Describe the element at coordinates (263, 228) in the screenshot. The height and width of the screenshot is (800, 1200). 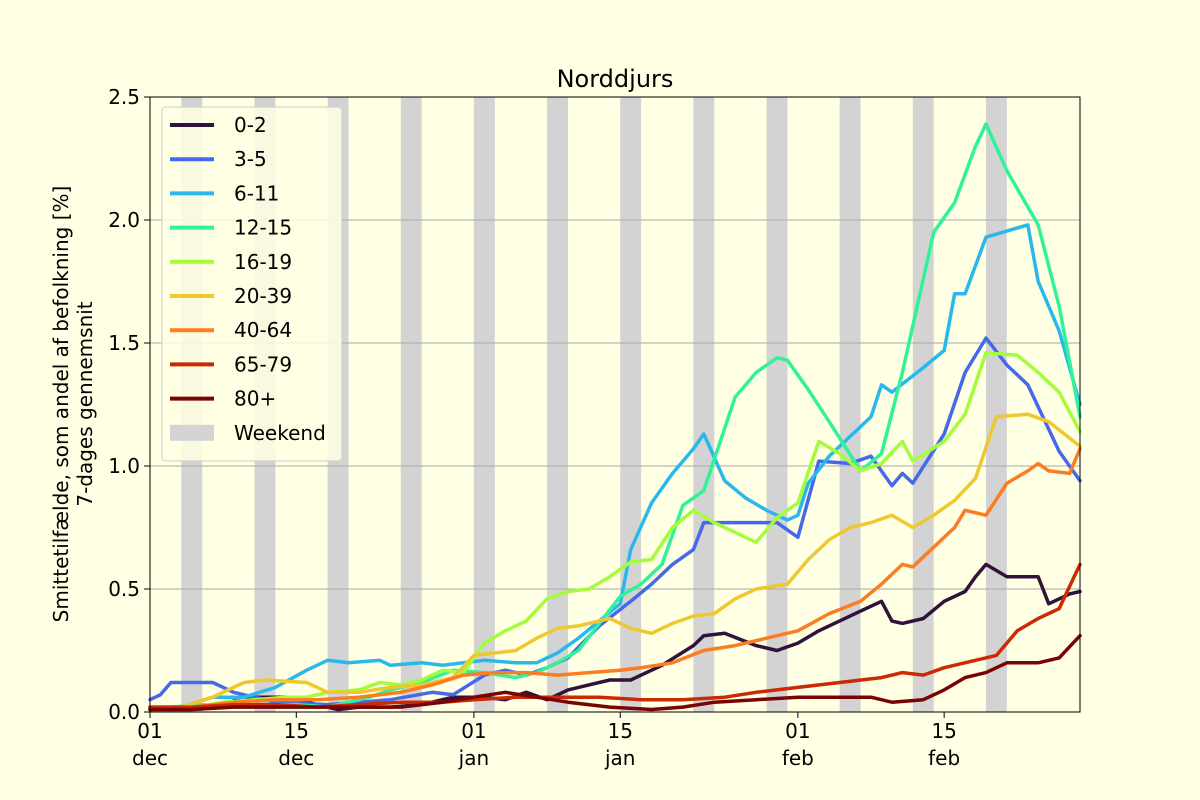
I see `legend-label: 12-15` at that location.